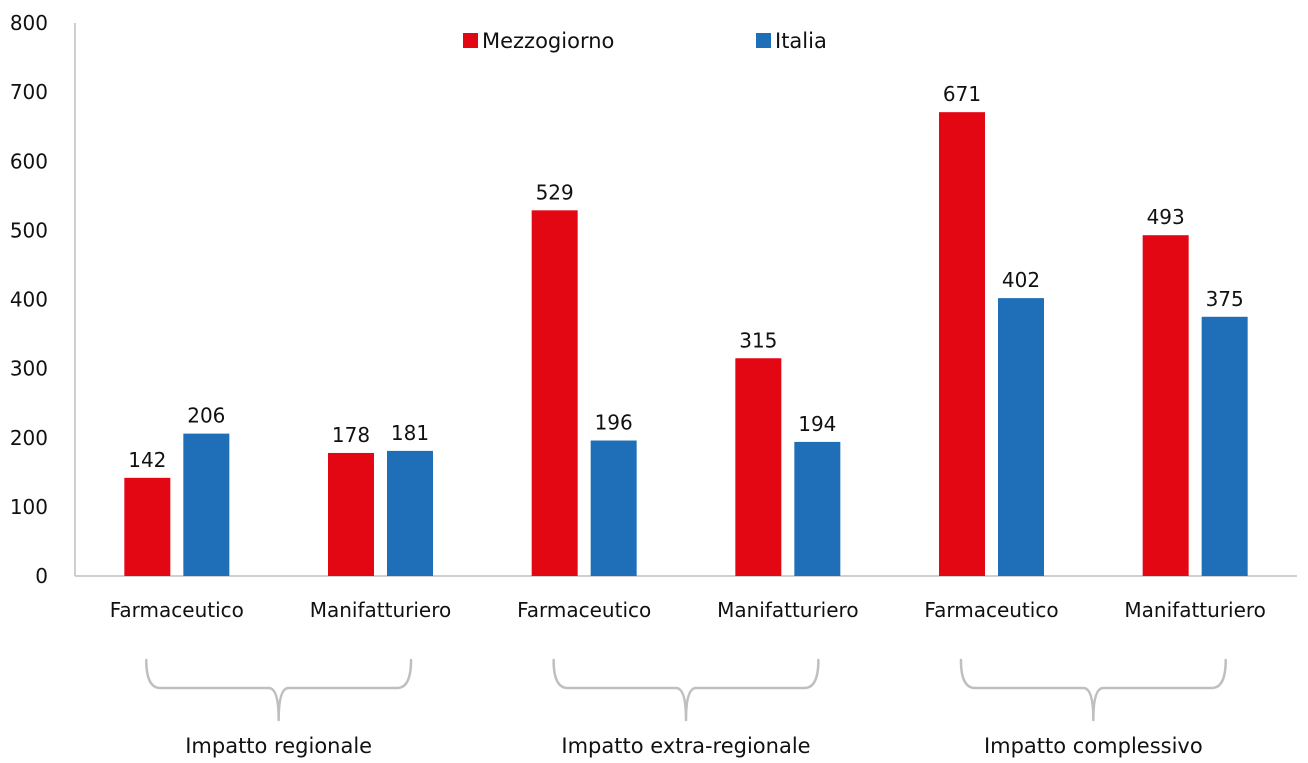 This screenshot has height=763, width=1308. I want to click on legend-label: Italia, so click(801, 41).